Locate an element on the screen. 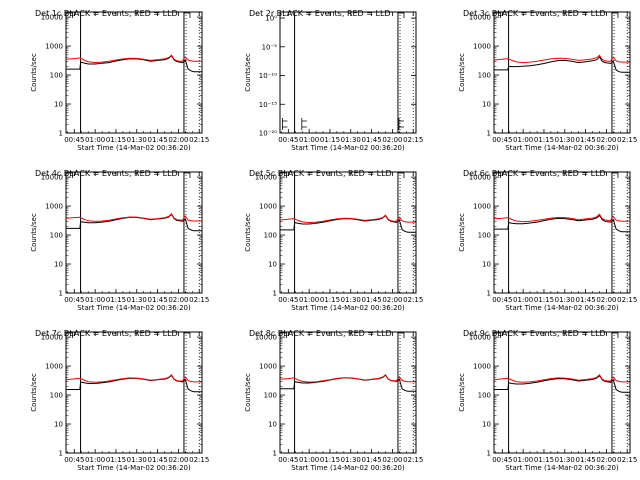  y-tick-label: 10⁻¹⁰ is located at coordinates (268, 76).